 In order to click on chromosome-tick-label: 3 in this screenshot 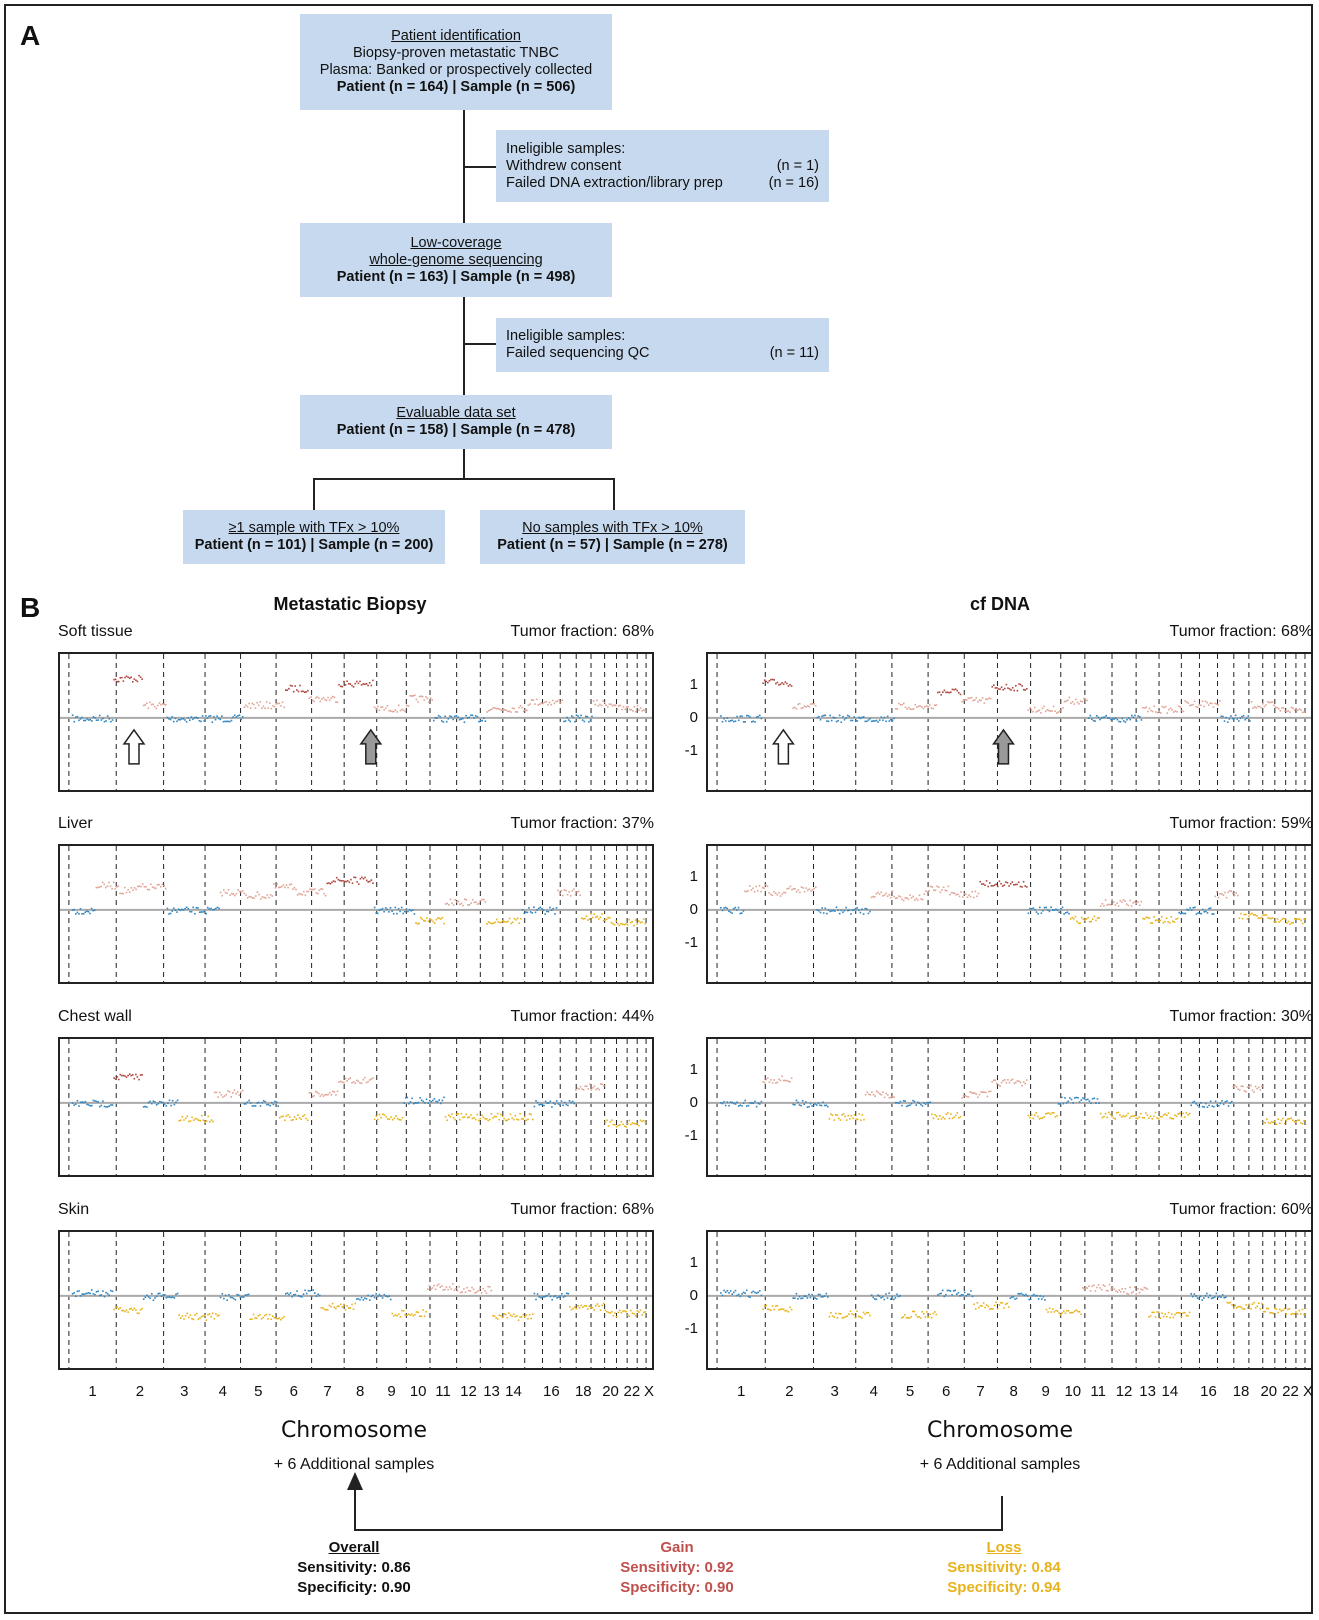, I will do `click(834, 1391)`.